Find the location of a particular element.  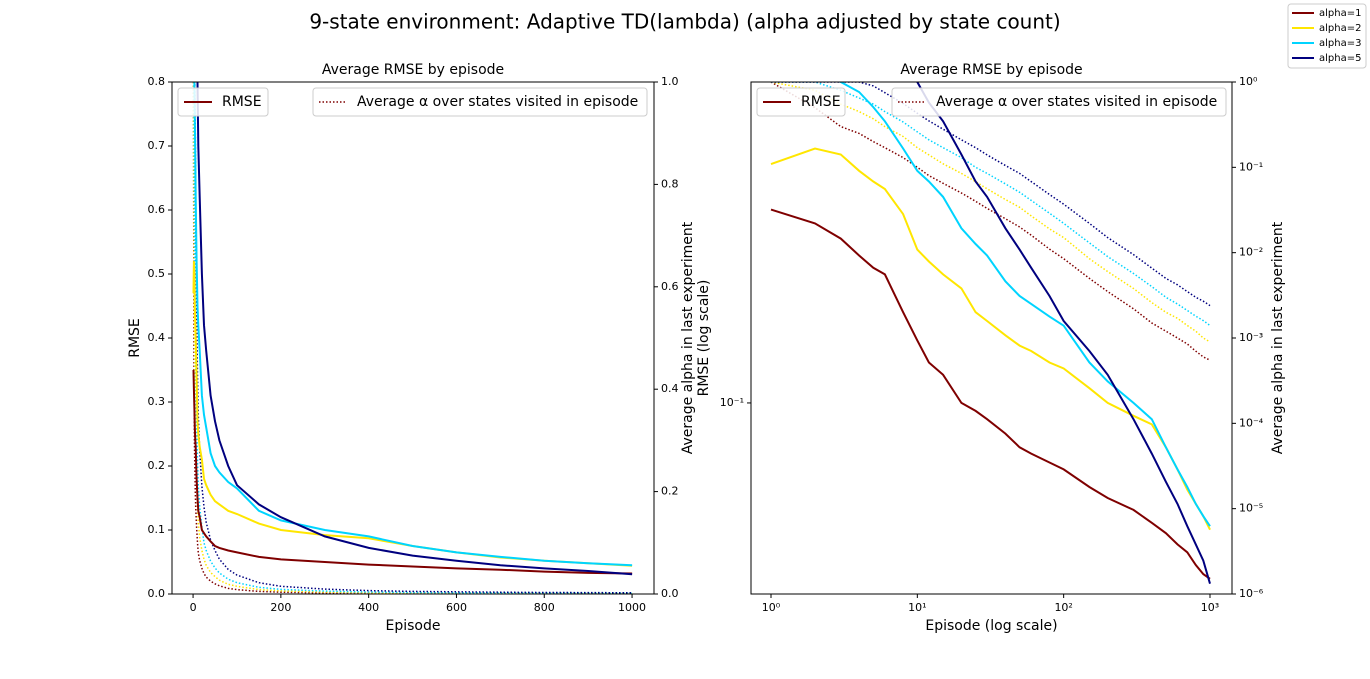

y-tick-label: 0.0 is located at coordinates (157, 593).